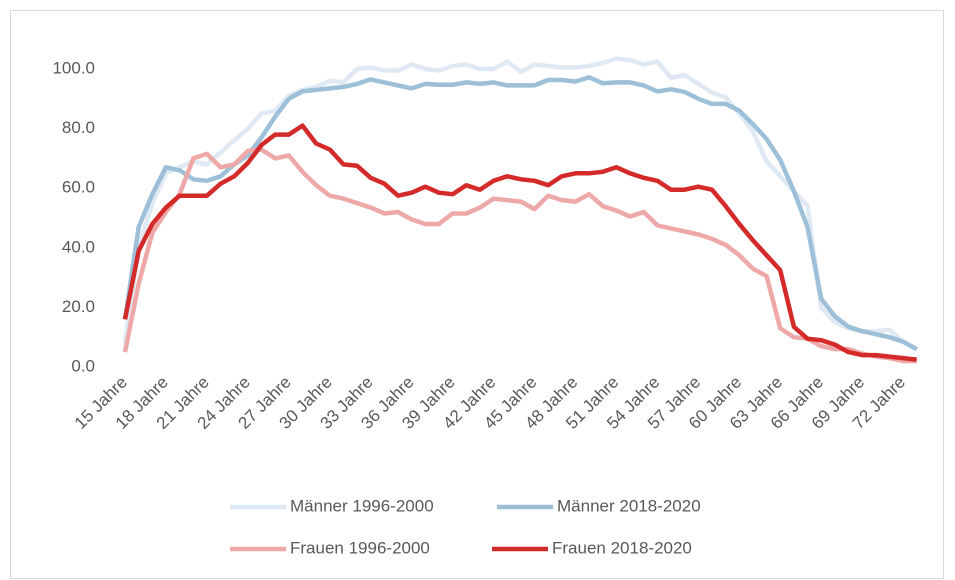 The width and height of the screenshot is (955, 580). Describe the element at coordinates (78, 246) in the screenshot. I see `y-tick-label: 40.0` at that location.